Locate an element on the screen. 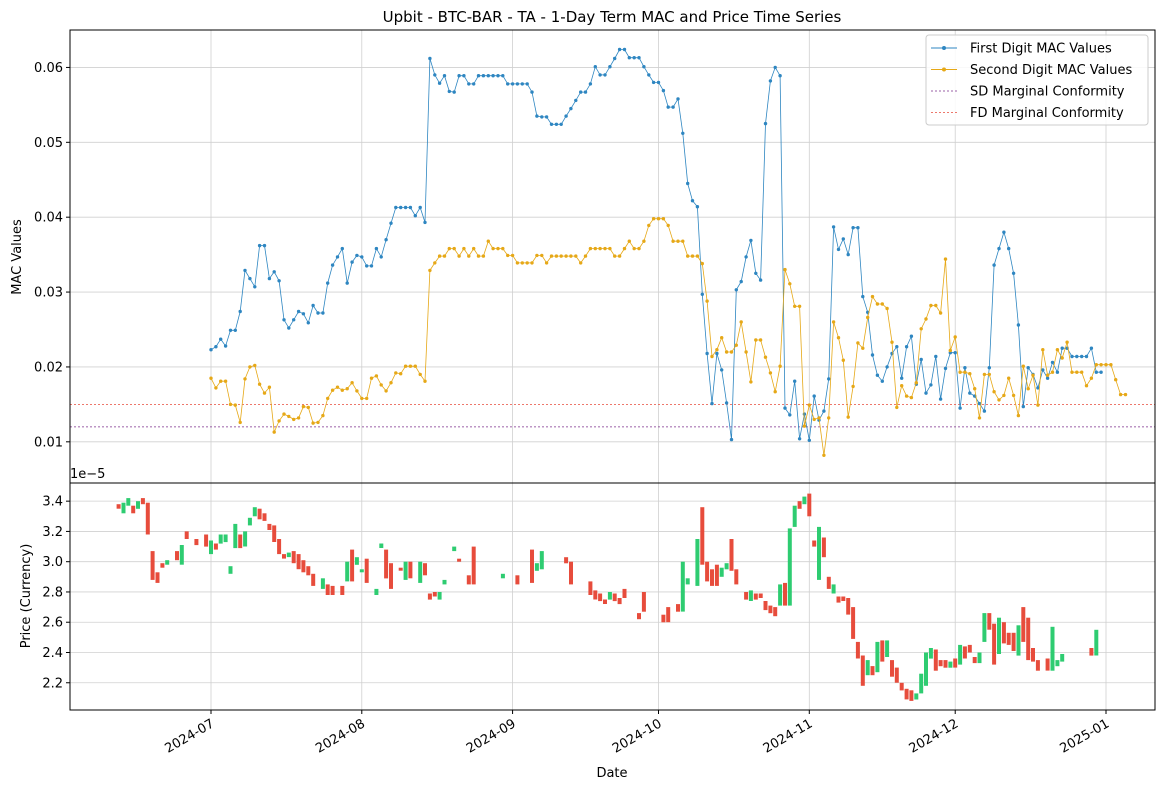 This screenshot has height=790, width=1165. x-tick-label: 2024-07 is located at coordinates (189, 736).